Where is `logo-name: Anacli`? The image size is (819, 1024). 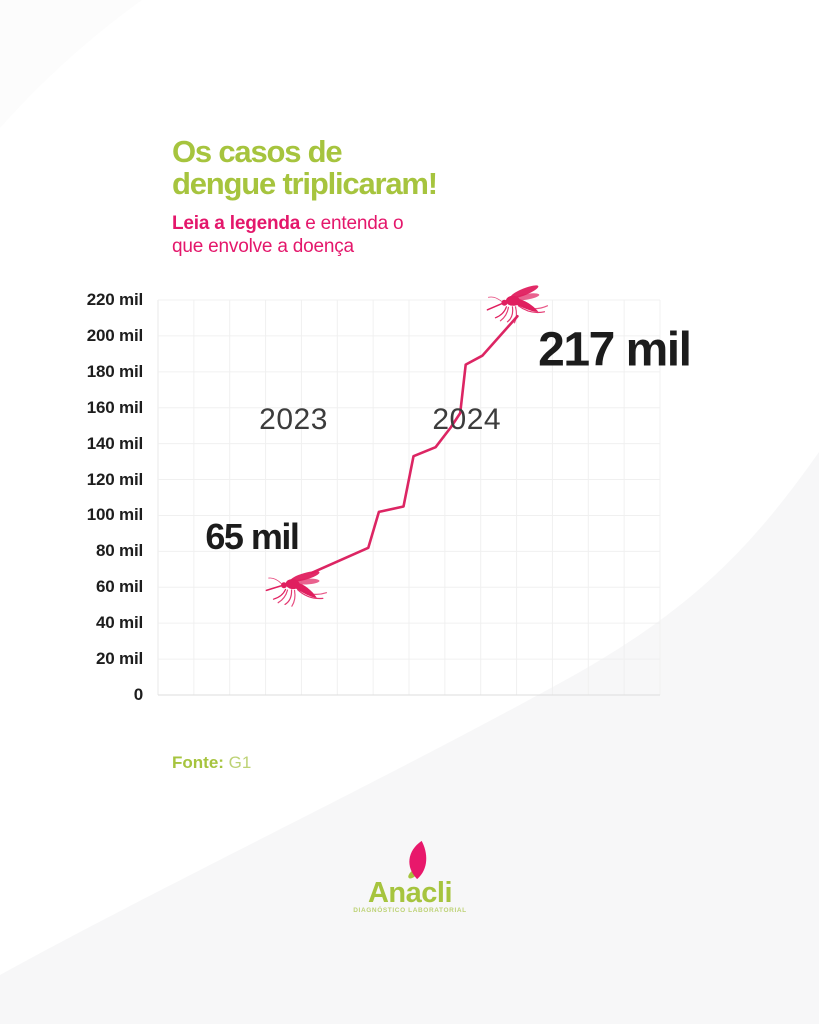
logo-name: Anacli is located at coordinates (410, 893).